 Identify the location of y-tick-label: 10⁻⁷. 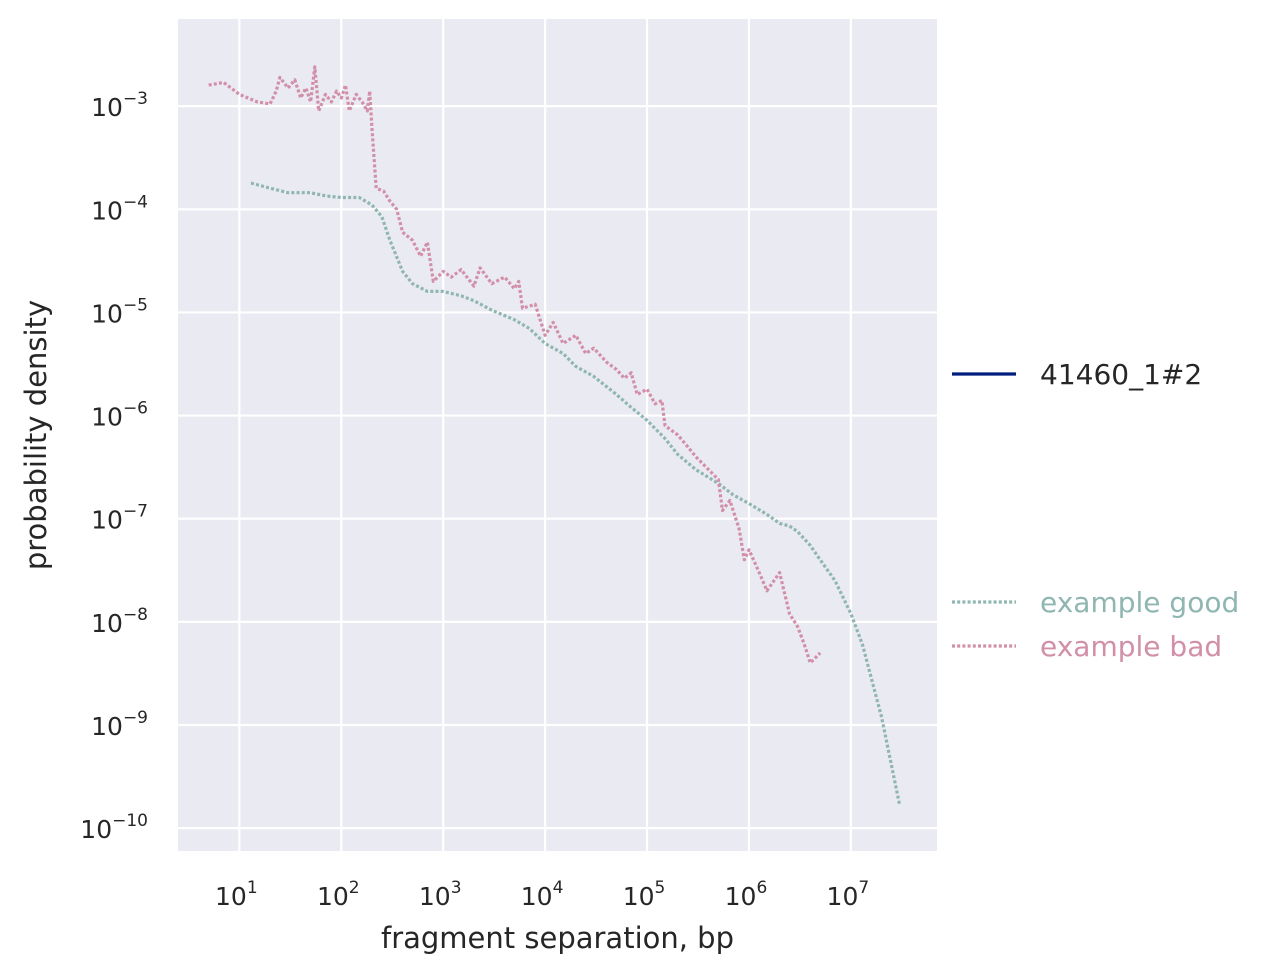
(119, 518).